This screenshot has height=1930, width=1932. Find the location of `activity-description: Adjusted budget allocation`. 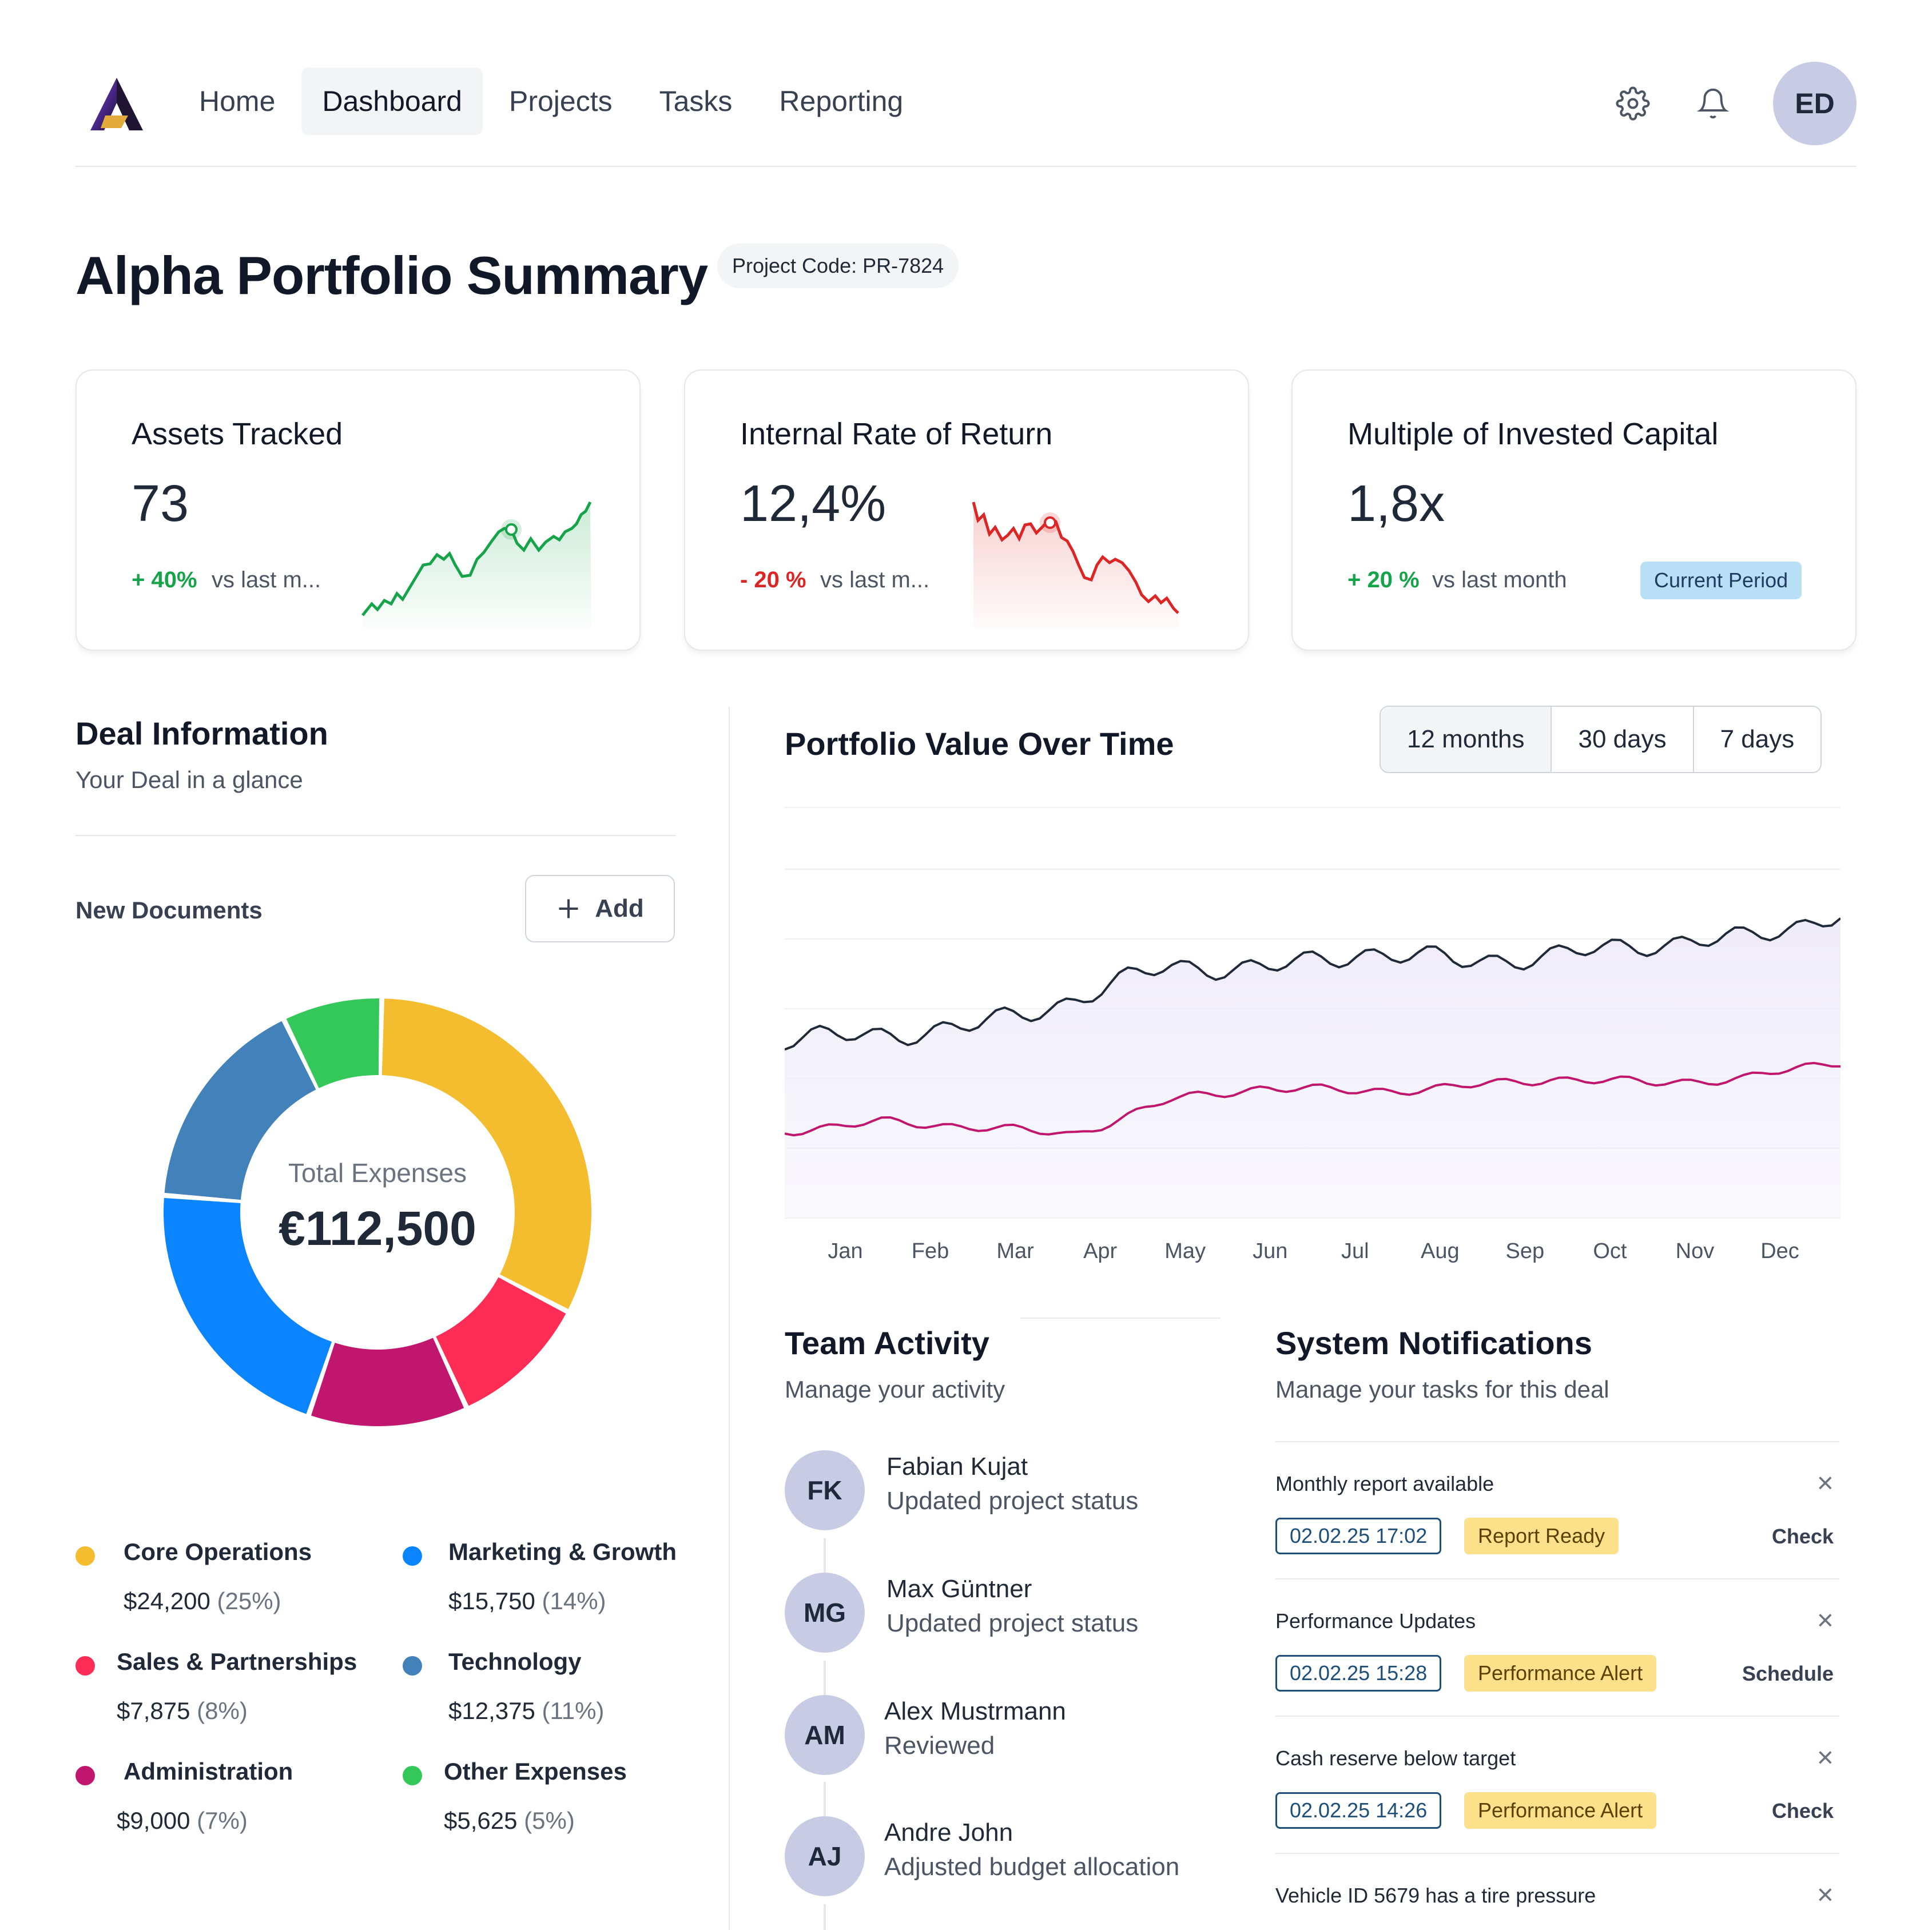

activity-description: Adjusted budget allocation is located at coordinates (1032, 1867).